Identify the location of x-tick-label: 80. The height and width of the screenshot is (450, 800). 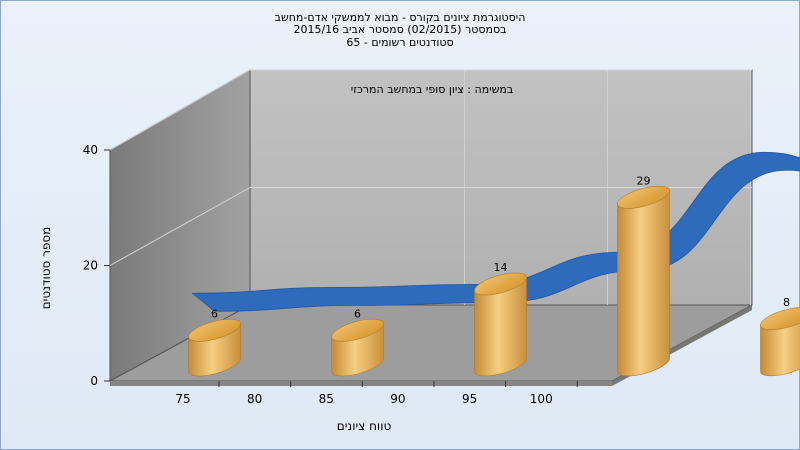
(254, 399).